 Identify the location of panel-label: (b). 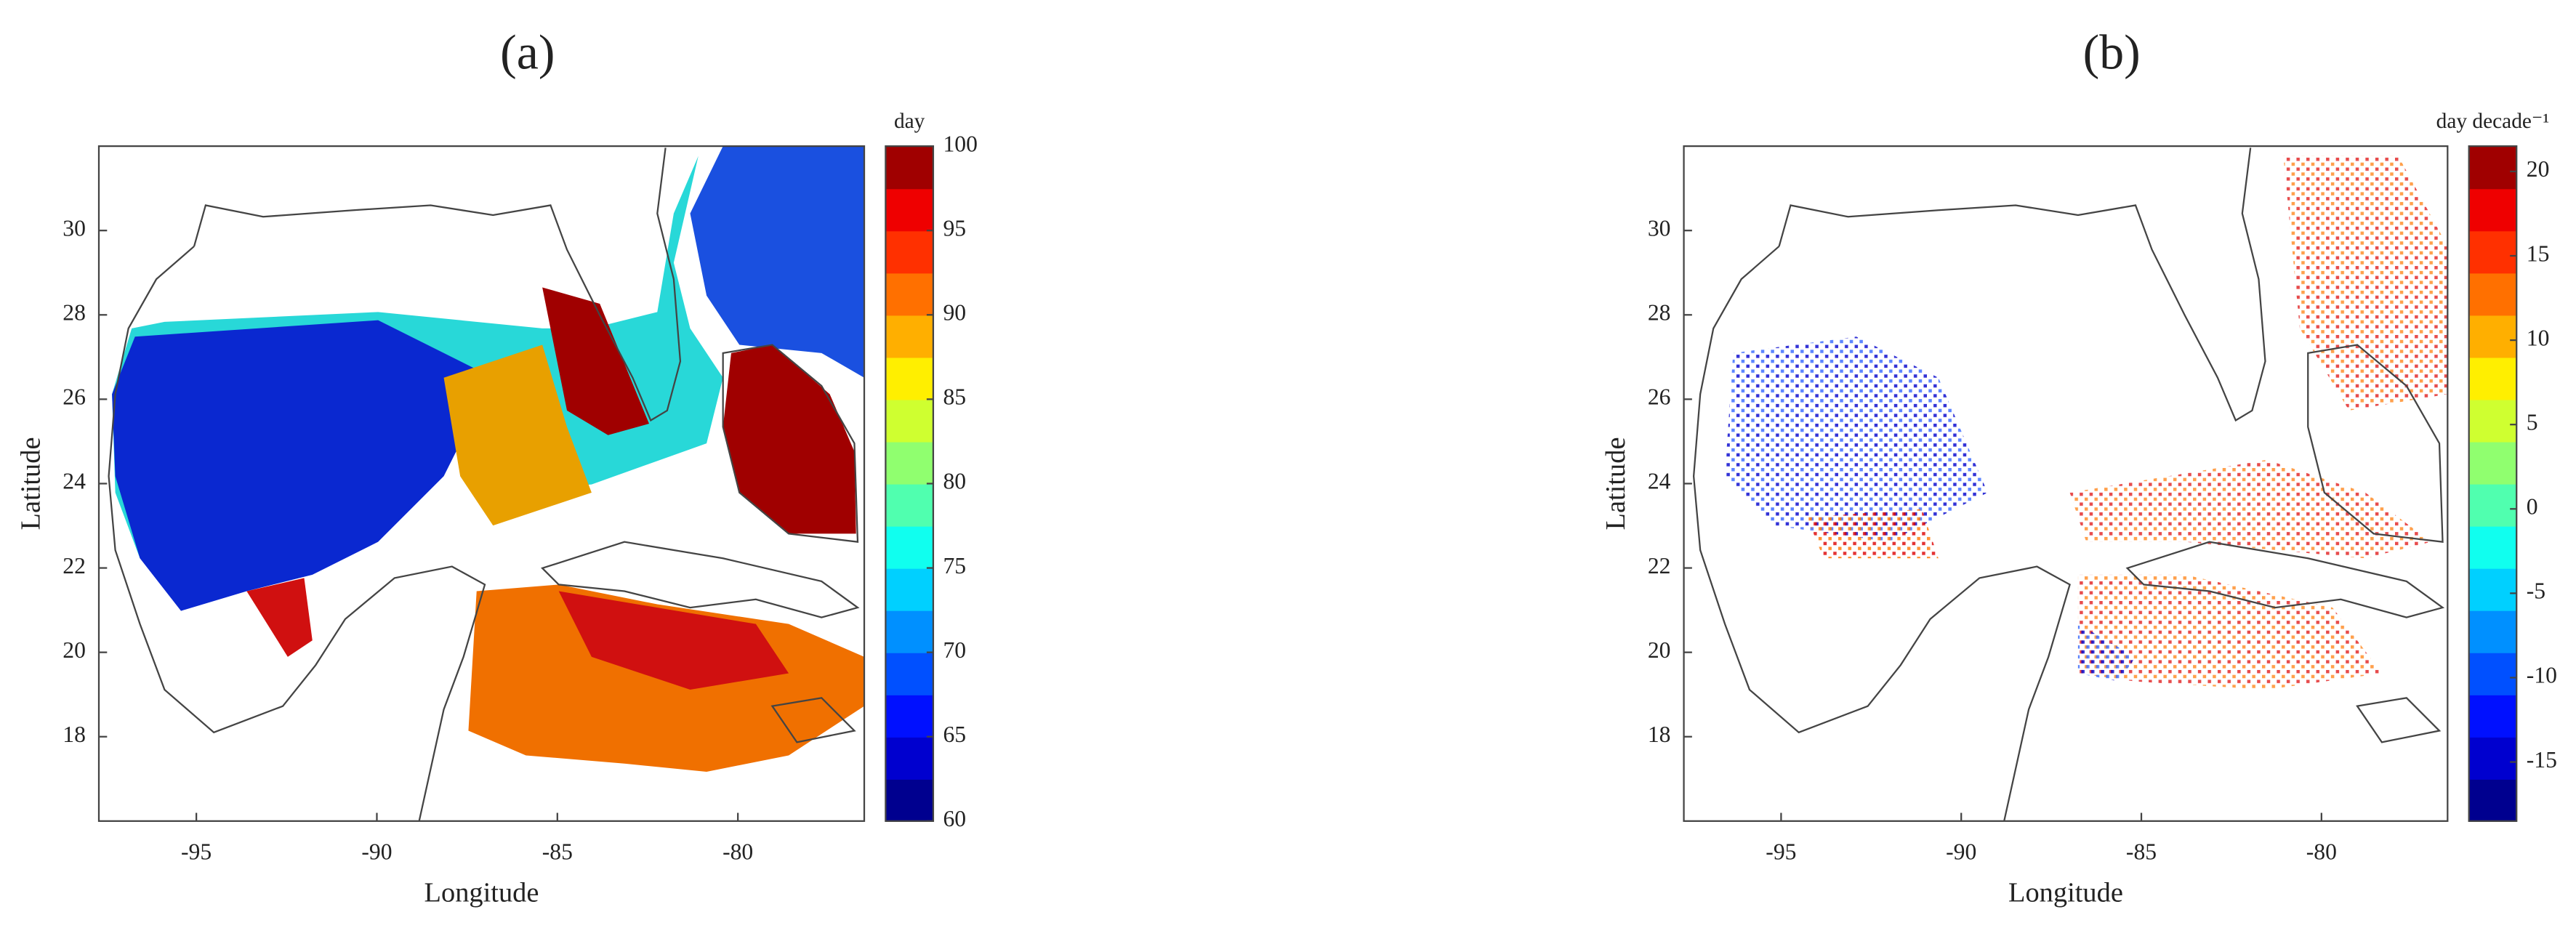
(2112, 52).